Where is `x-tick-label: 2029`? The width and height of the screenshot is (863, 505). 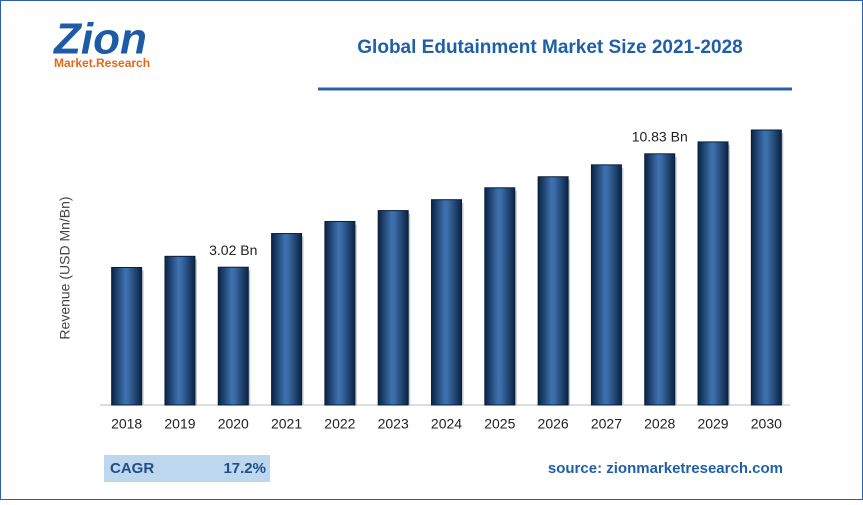
x-tick-label: 2029 is located at coordinates (712, 424).